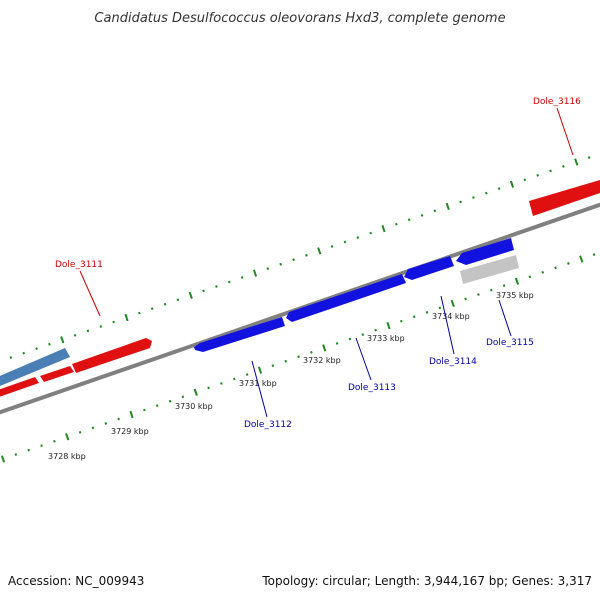 The width and height of the screenshot is (600, 600). What do you see at coordinates (79, 265) in the screenshot?
I see `gene-label-dole-3111: Dole_3111` at bounding box center [79, 265].